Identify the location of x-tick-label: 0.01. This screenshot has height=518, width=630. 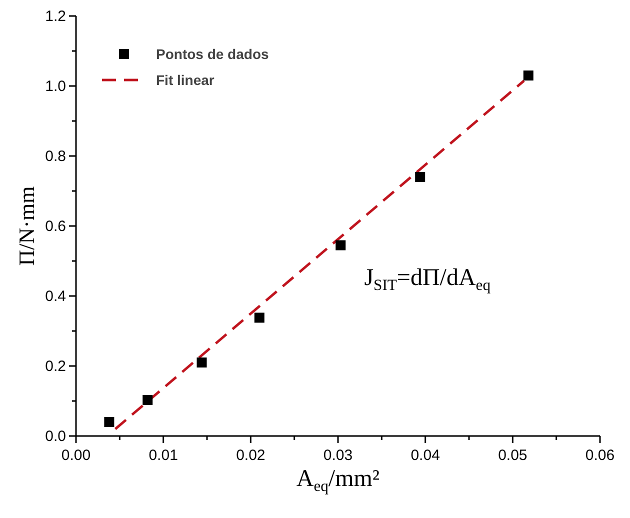
(163, 455).